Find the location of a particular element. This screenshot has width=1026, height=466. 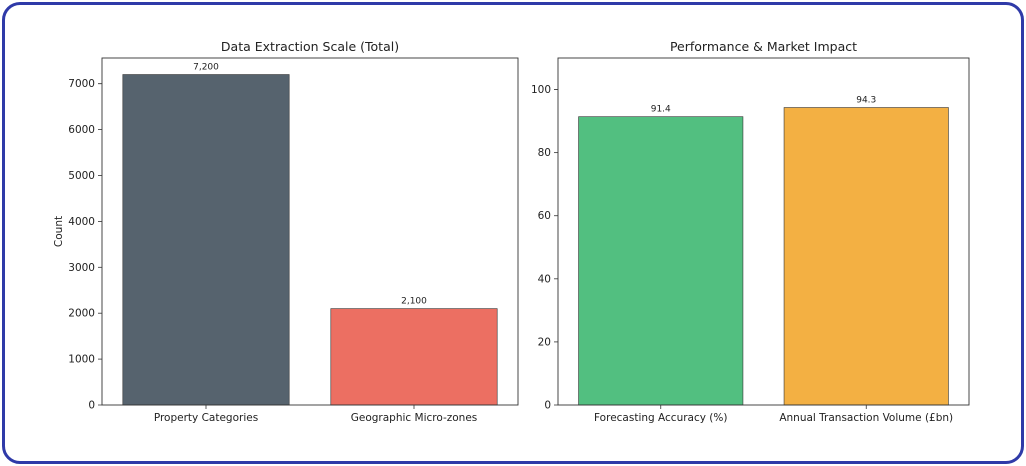

x-tick-label: Forecasting Accuracy (%) is located at coordinates (660, 418).